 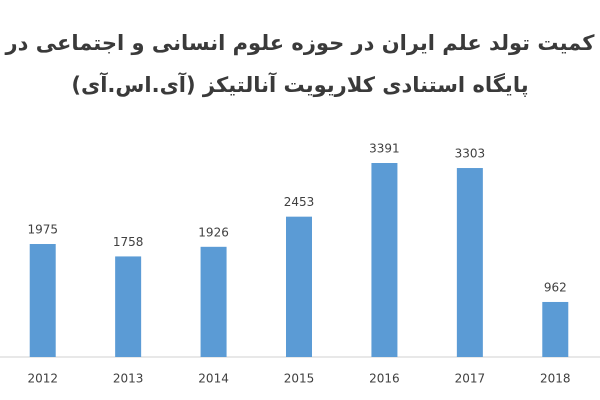 I want to click on x-tick-label: 2017, so click(x=470, y=379).